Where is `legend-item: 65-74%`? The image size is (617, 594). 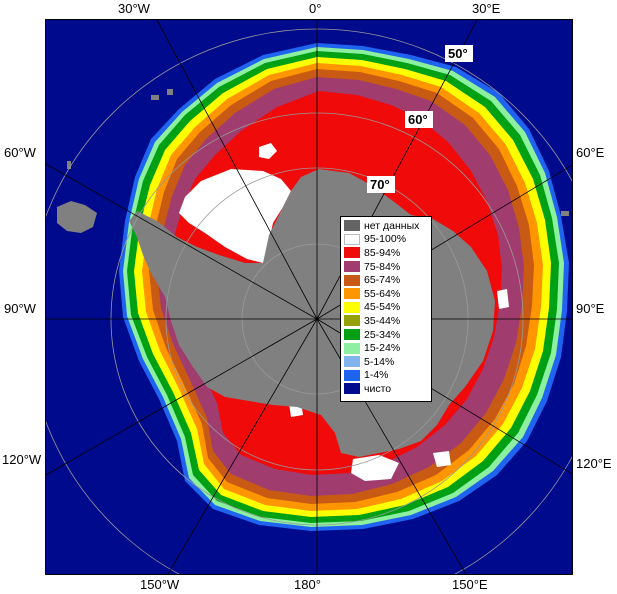 legend-item: 65-74% is located at coordinates (386, 280).